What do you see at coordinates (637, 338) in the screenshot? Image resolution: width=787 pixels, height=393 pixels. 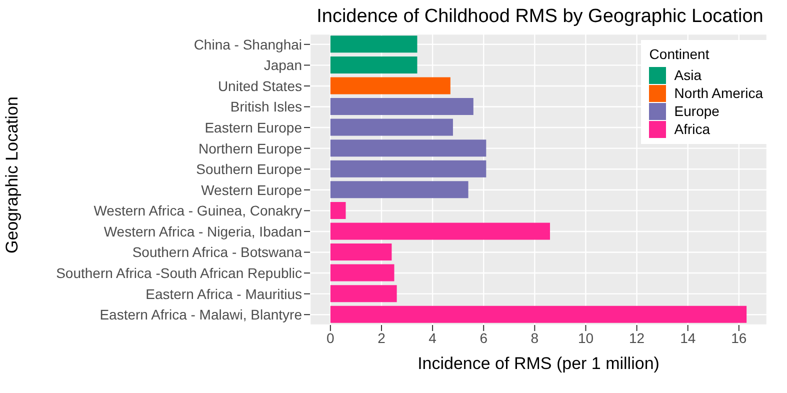 I see `x-tick-label: 12` at bounding box center [637, 338].